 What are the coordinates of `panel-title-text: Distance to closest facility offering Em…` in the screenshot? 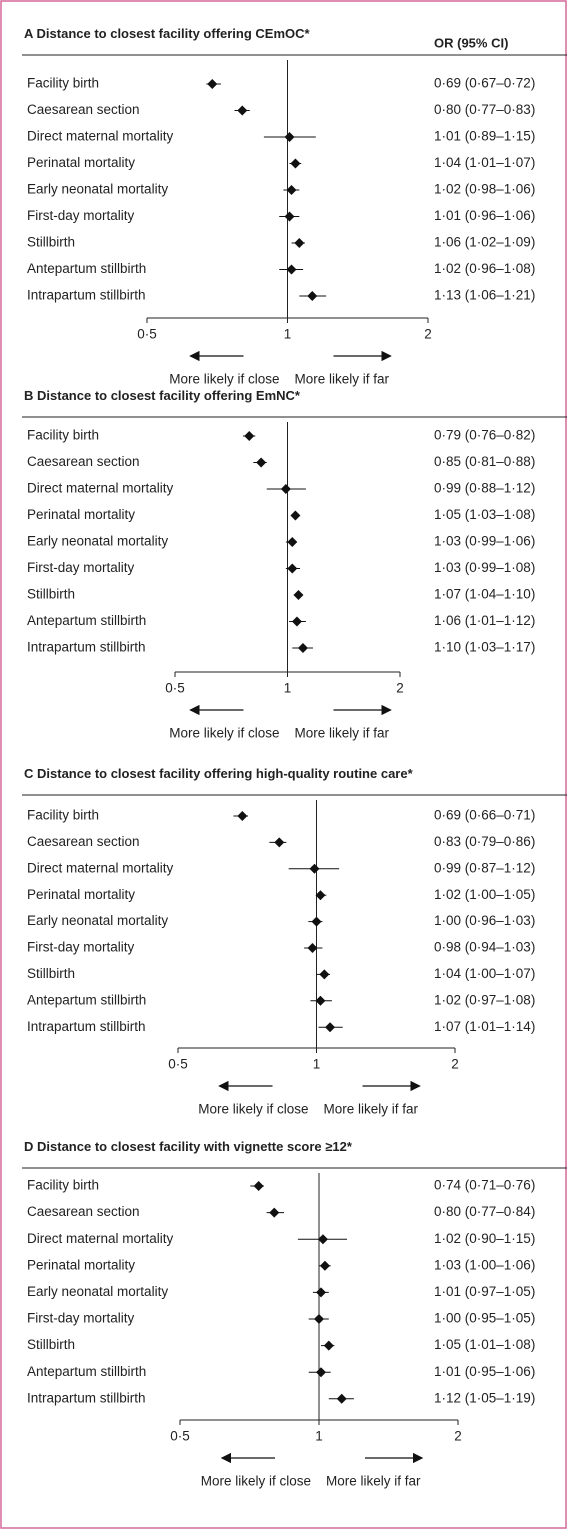 It's located at (169, 395).